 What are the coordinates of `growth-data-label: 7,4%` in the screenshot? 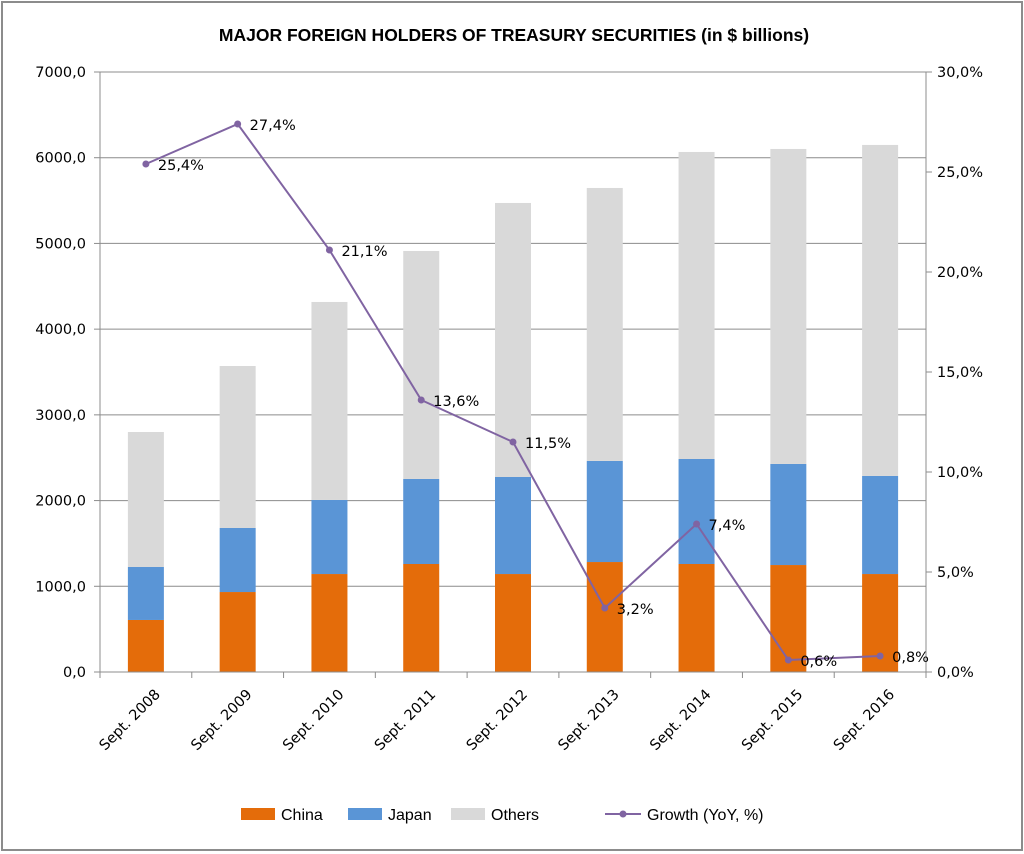 It's located at (727, 526).